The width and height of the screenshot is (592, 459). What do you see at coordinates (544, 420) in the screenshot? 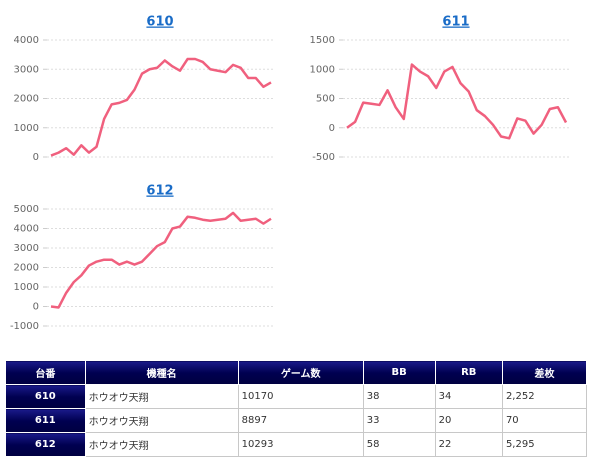
I see `table-cell: 70` at bounding box center [544, 420].